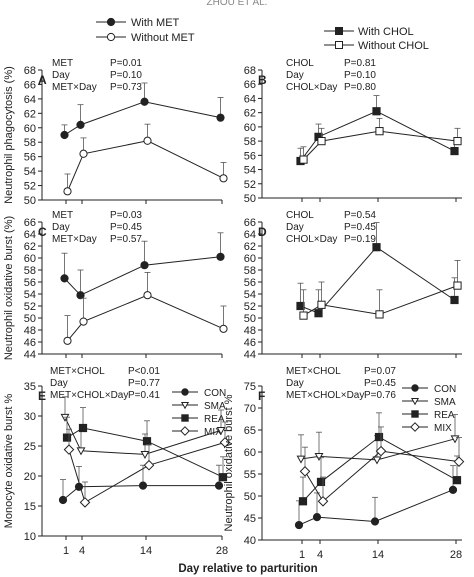 The height and width of the screenshot is (577, 474). What do you see at coordinates (250, 431) in the screenshot?
I see `y-tick-label: 65` at bounding box center [250, 431].